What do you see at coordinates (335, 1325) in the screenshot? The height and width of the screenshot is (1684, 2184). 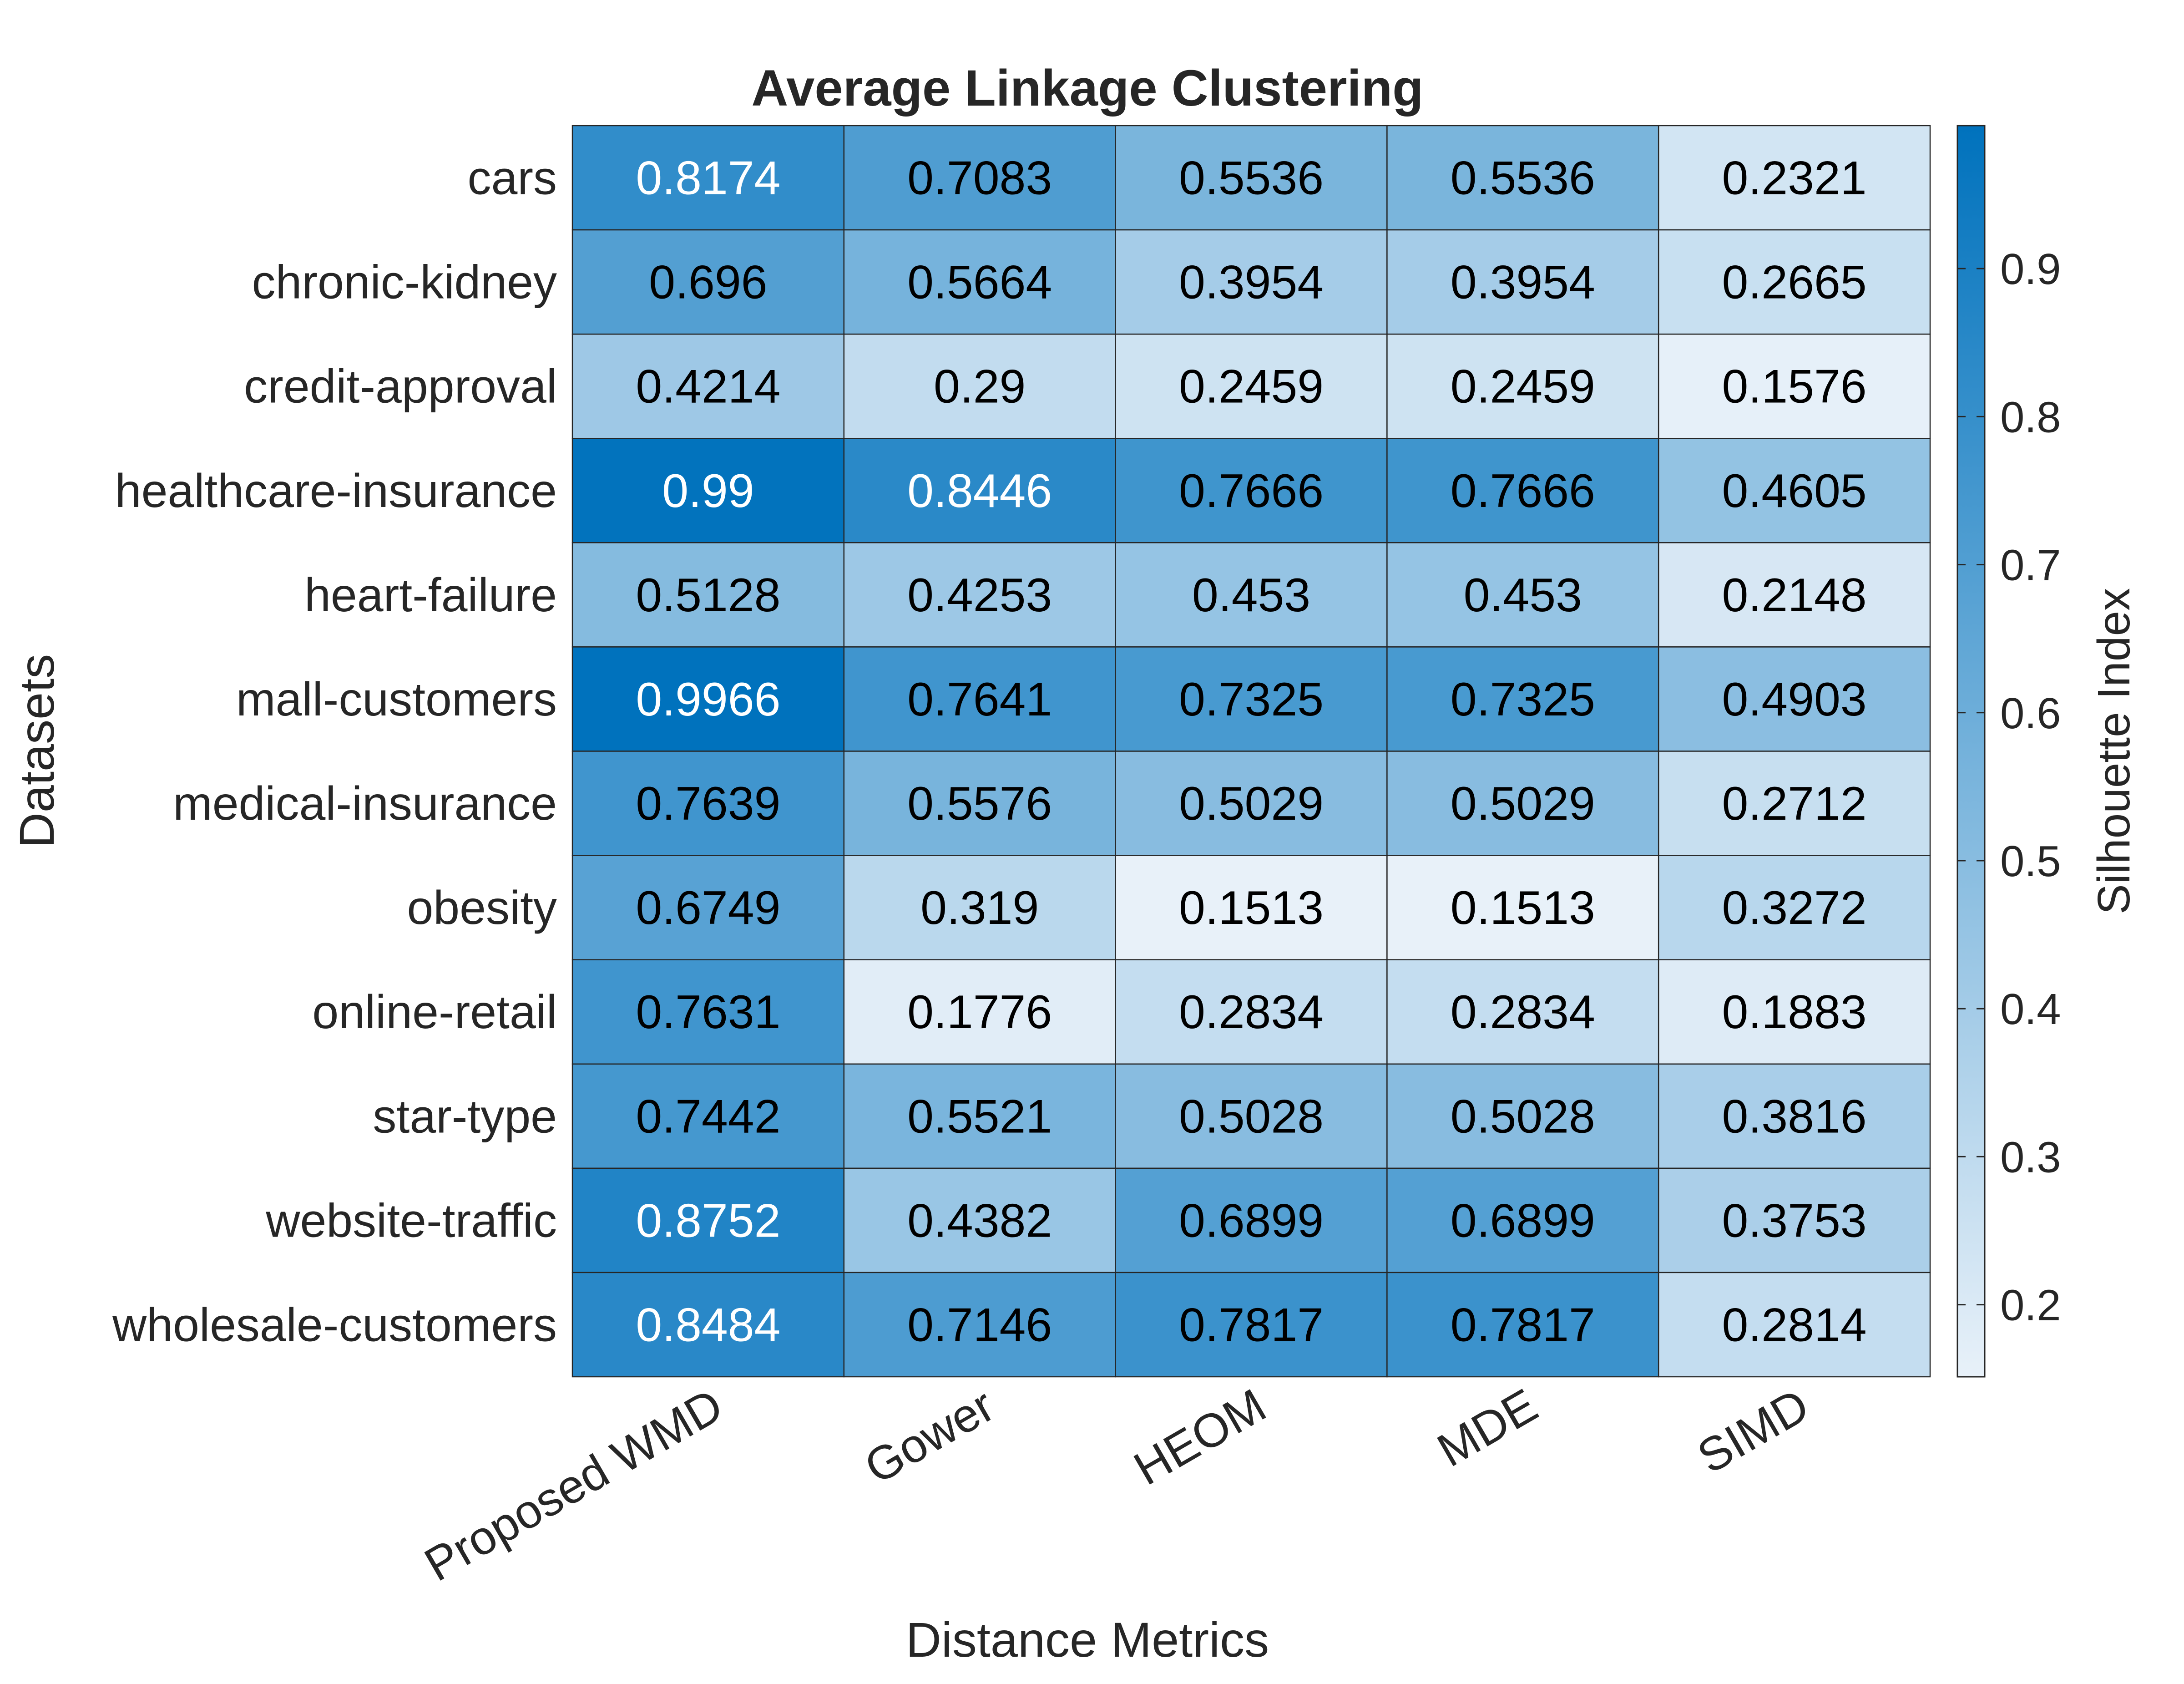 I see `y-tick-label: wholesale-customers` at bounding box center [335, 1325].